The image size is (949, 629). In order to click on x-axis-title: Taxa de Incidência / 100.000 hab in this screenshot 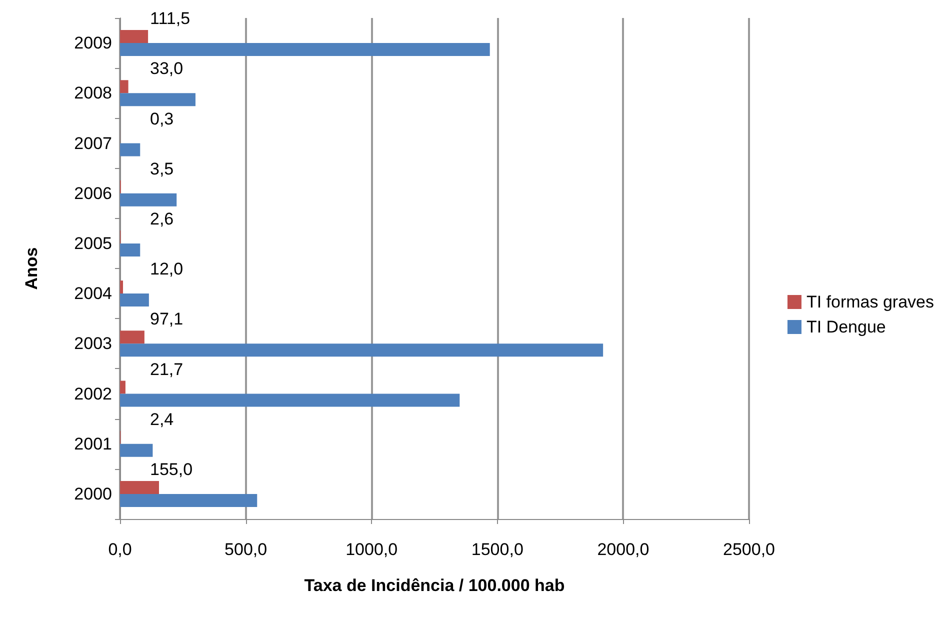, I will do `click(434, 585)`.